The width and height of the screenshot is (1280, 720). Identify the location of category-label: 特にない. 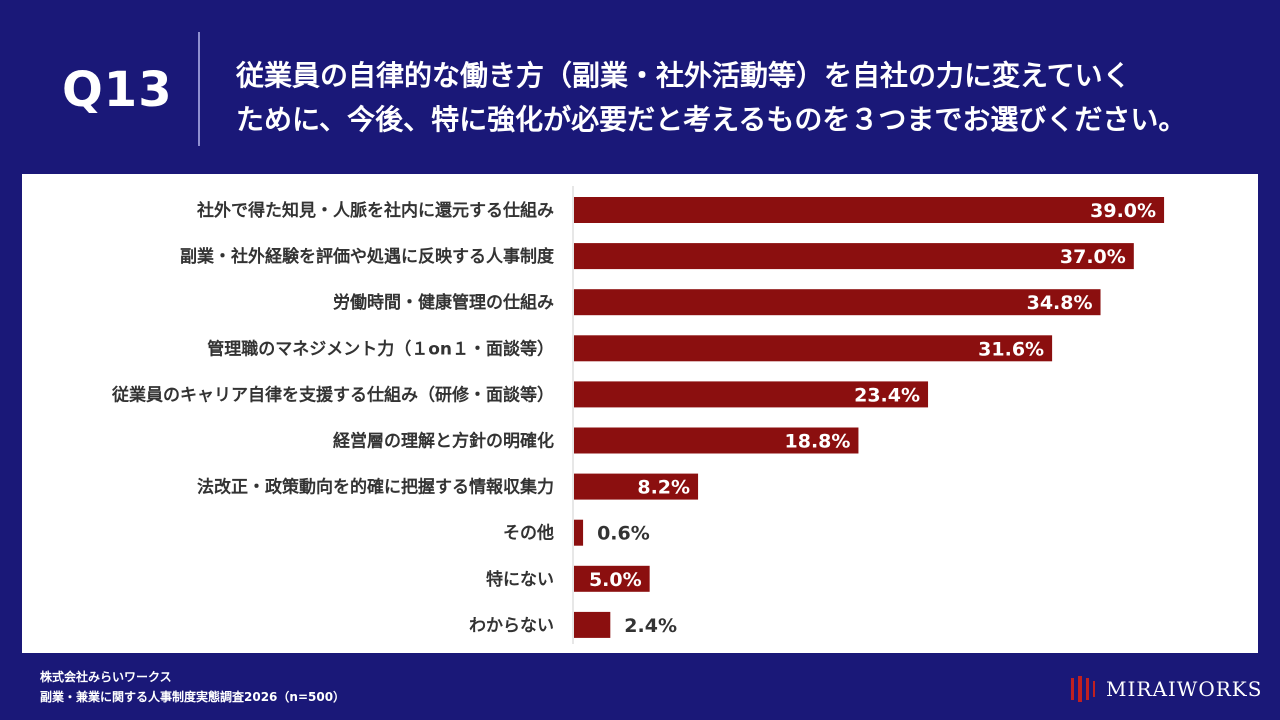
(520, 579).